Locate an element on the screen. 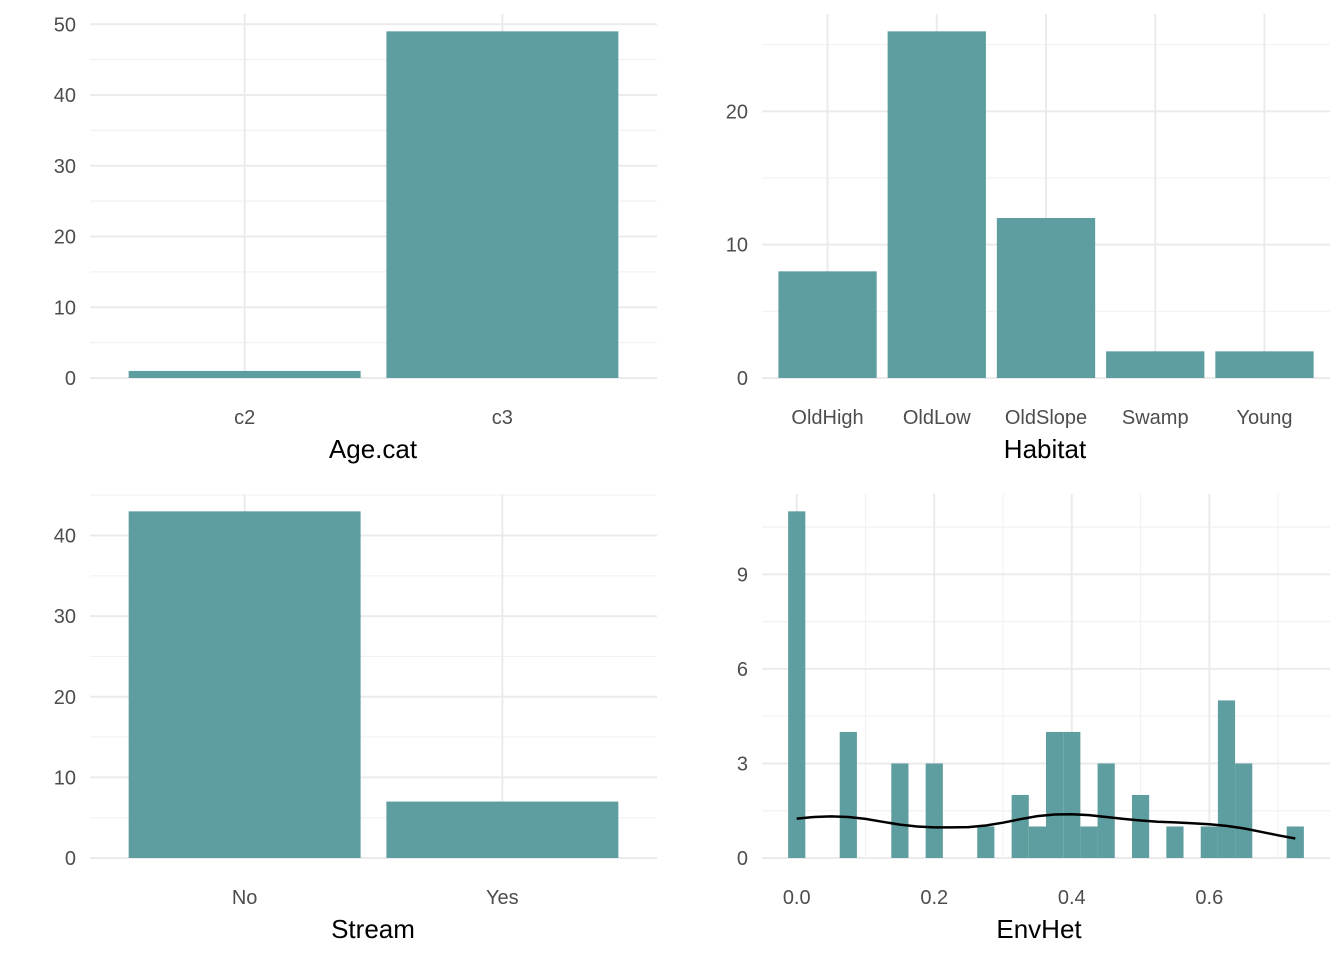  x-tick-label: Swamp is located at coordinates (1155, 418).